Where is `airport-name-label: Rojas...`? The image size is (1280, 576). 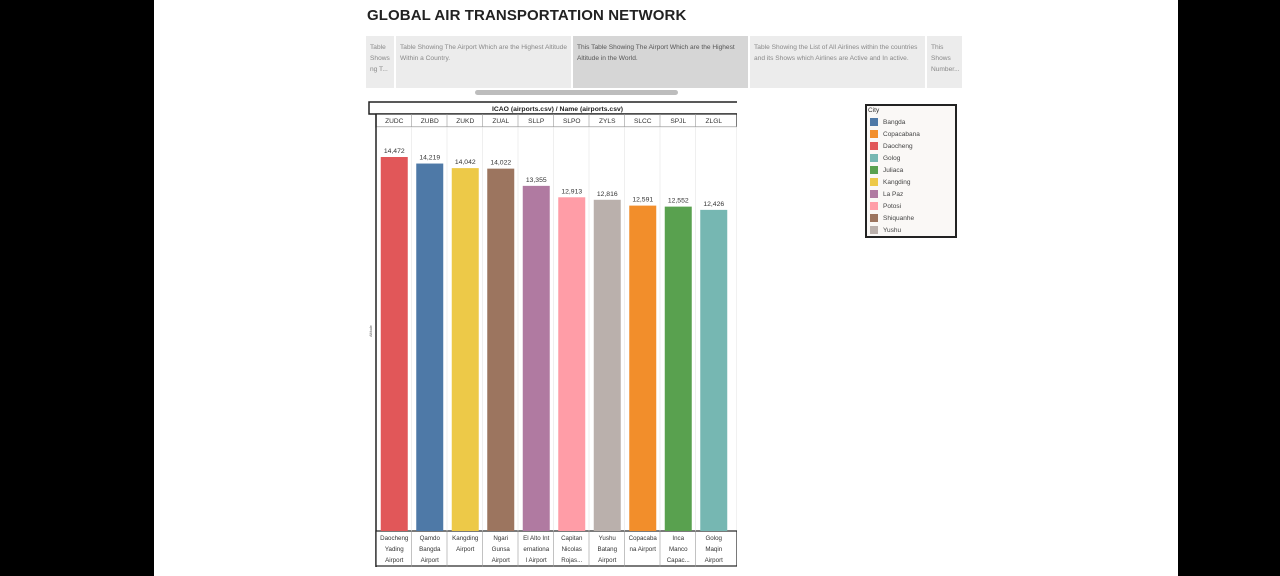 airport-name-label: Rojas... is located at coordinates (571, 560).